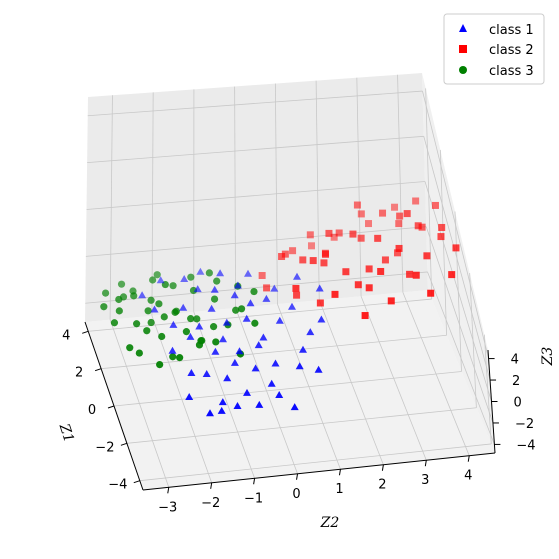 The width and height of the screenshot is (559, 559). Describe the element at coordinates (66, 335) in the screenshot. I see `x-tick-label: 4` at that location.